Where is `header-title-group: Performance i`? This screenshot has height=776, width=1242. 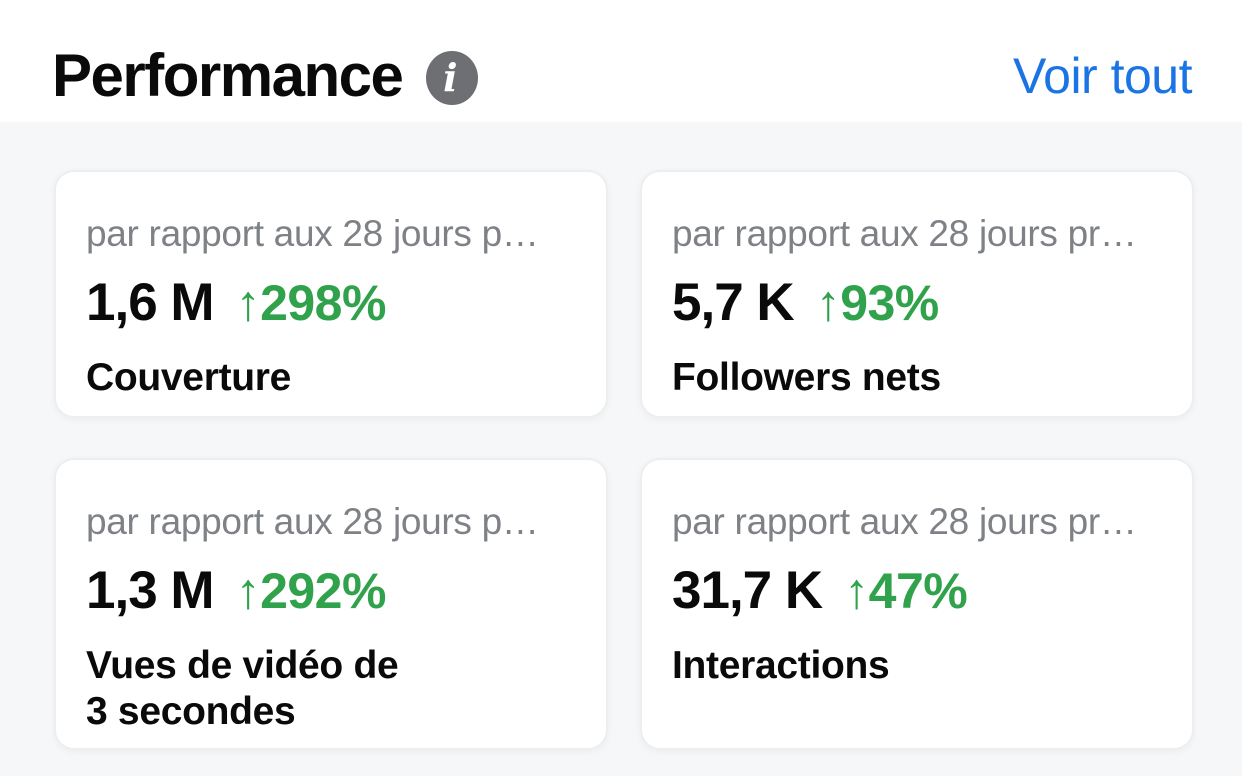
header-title-group: Performance i is located at coordinates (265, 75).